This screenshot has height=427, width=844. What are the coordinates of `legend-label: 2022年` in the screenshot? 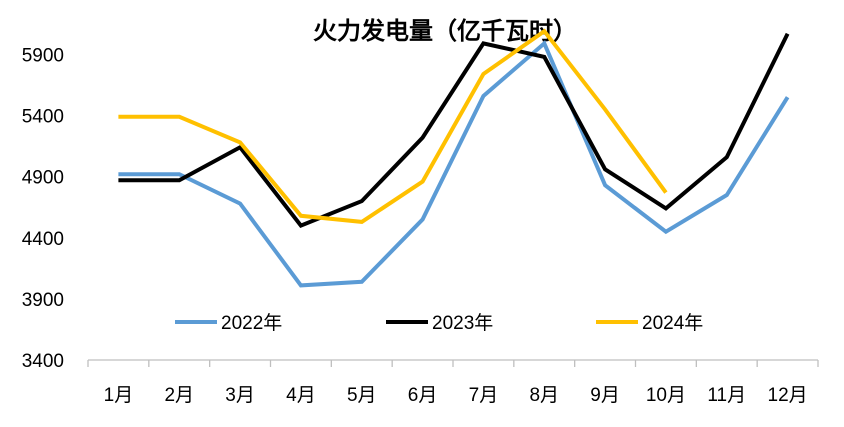 It's located at (251, 323).